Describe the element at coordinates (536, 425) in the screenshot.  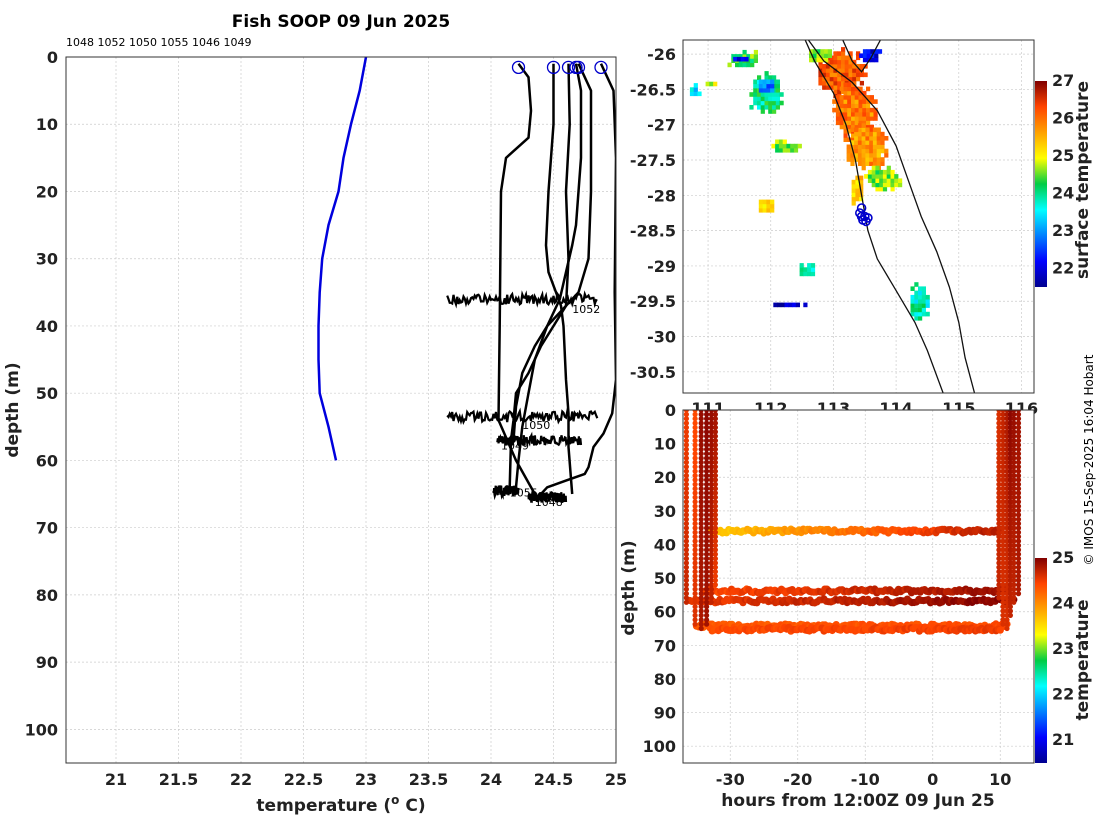
I see `profile-id-label: 1050` at that location.